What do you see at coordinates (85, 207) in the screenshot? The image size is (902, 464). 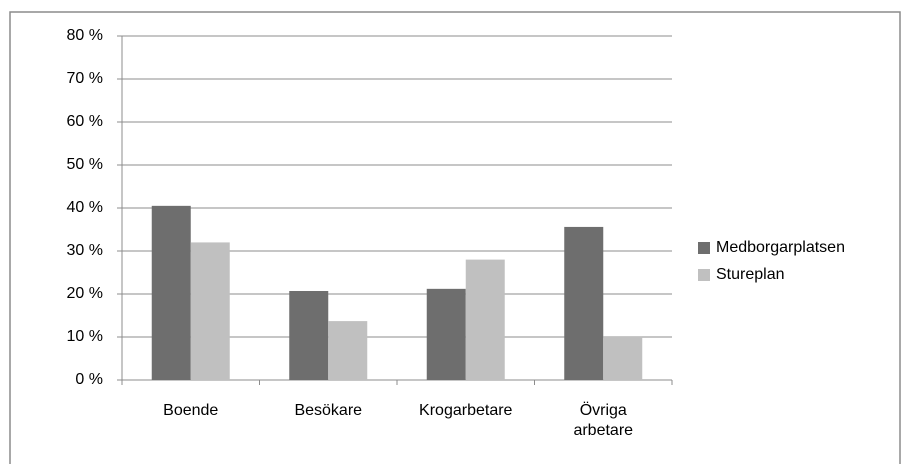 I see `y-tick-label: 40 %` at bounding box center [85, 207].